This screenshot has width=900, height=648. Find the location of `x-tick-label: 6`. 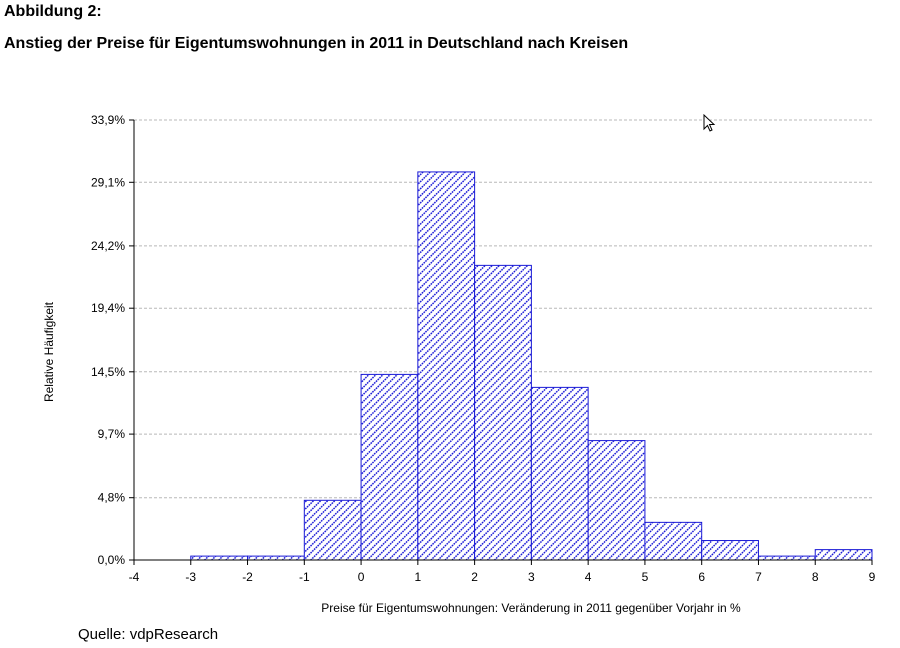

x-tick-label: 6 is located at coordinates (701, 577).